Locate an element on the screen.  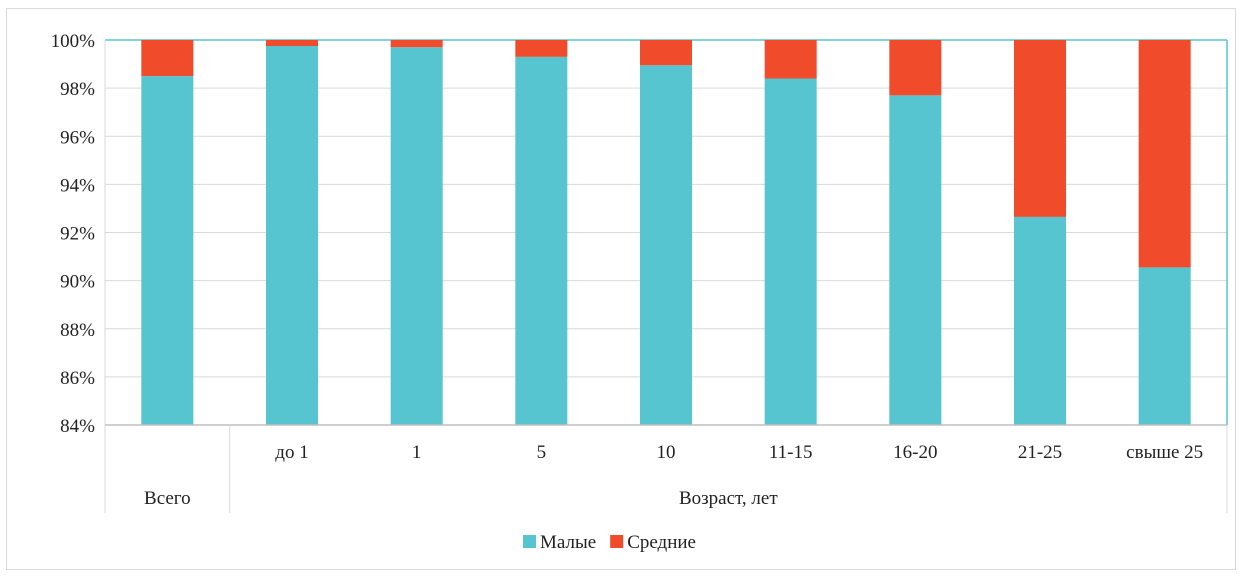
y-tick-label: 88% is located at coordinates (77, 330).